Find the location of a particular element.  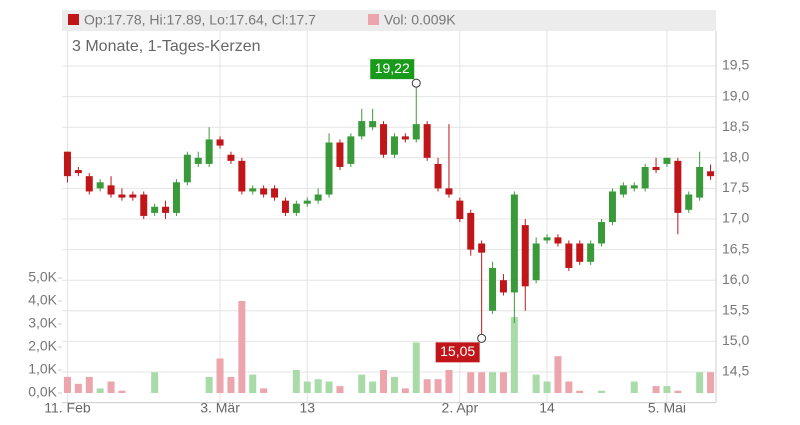

y-tick-label: 18,5 is located at coordinates (735, 126).